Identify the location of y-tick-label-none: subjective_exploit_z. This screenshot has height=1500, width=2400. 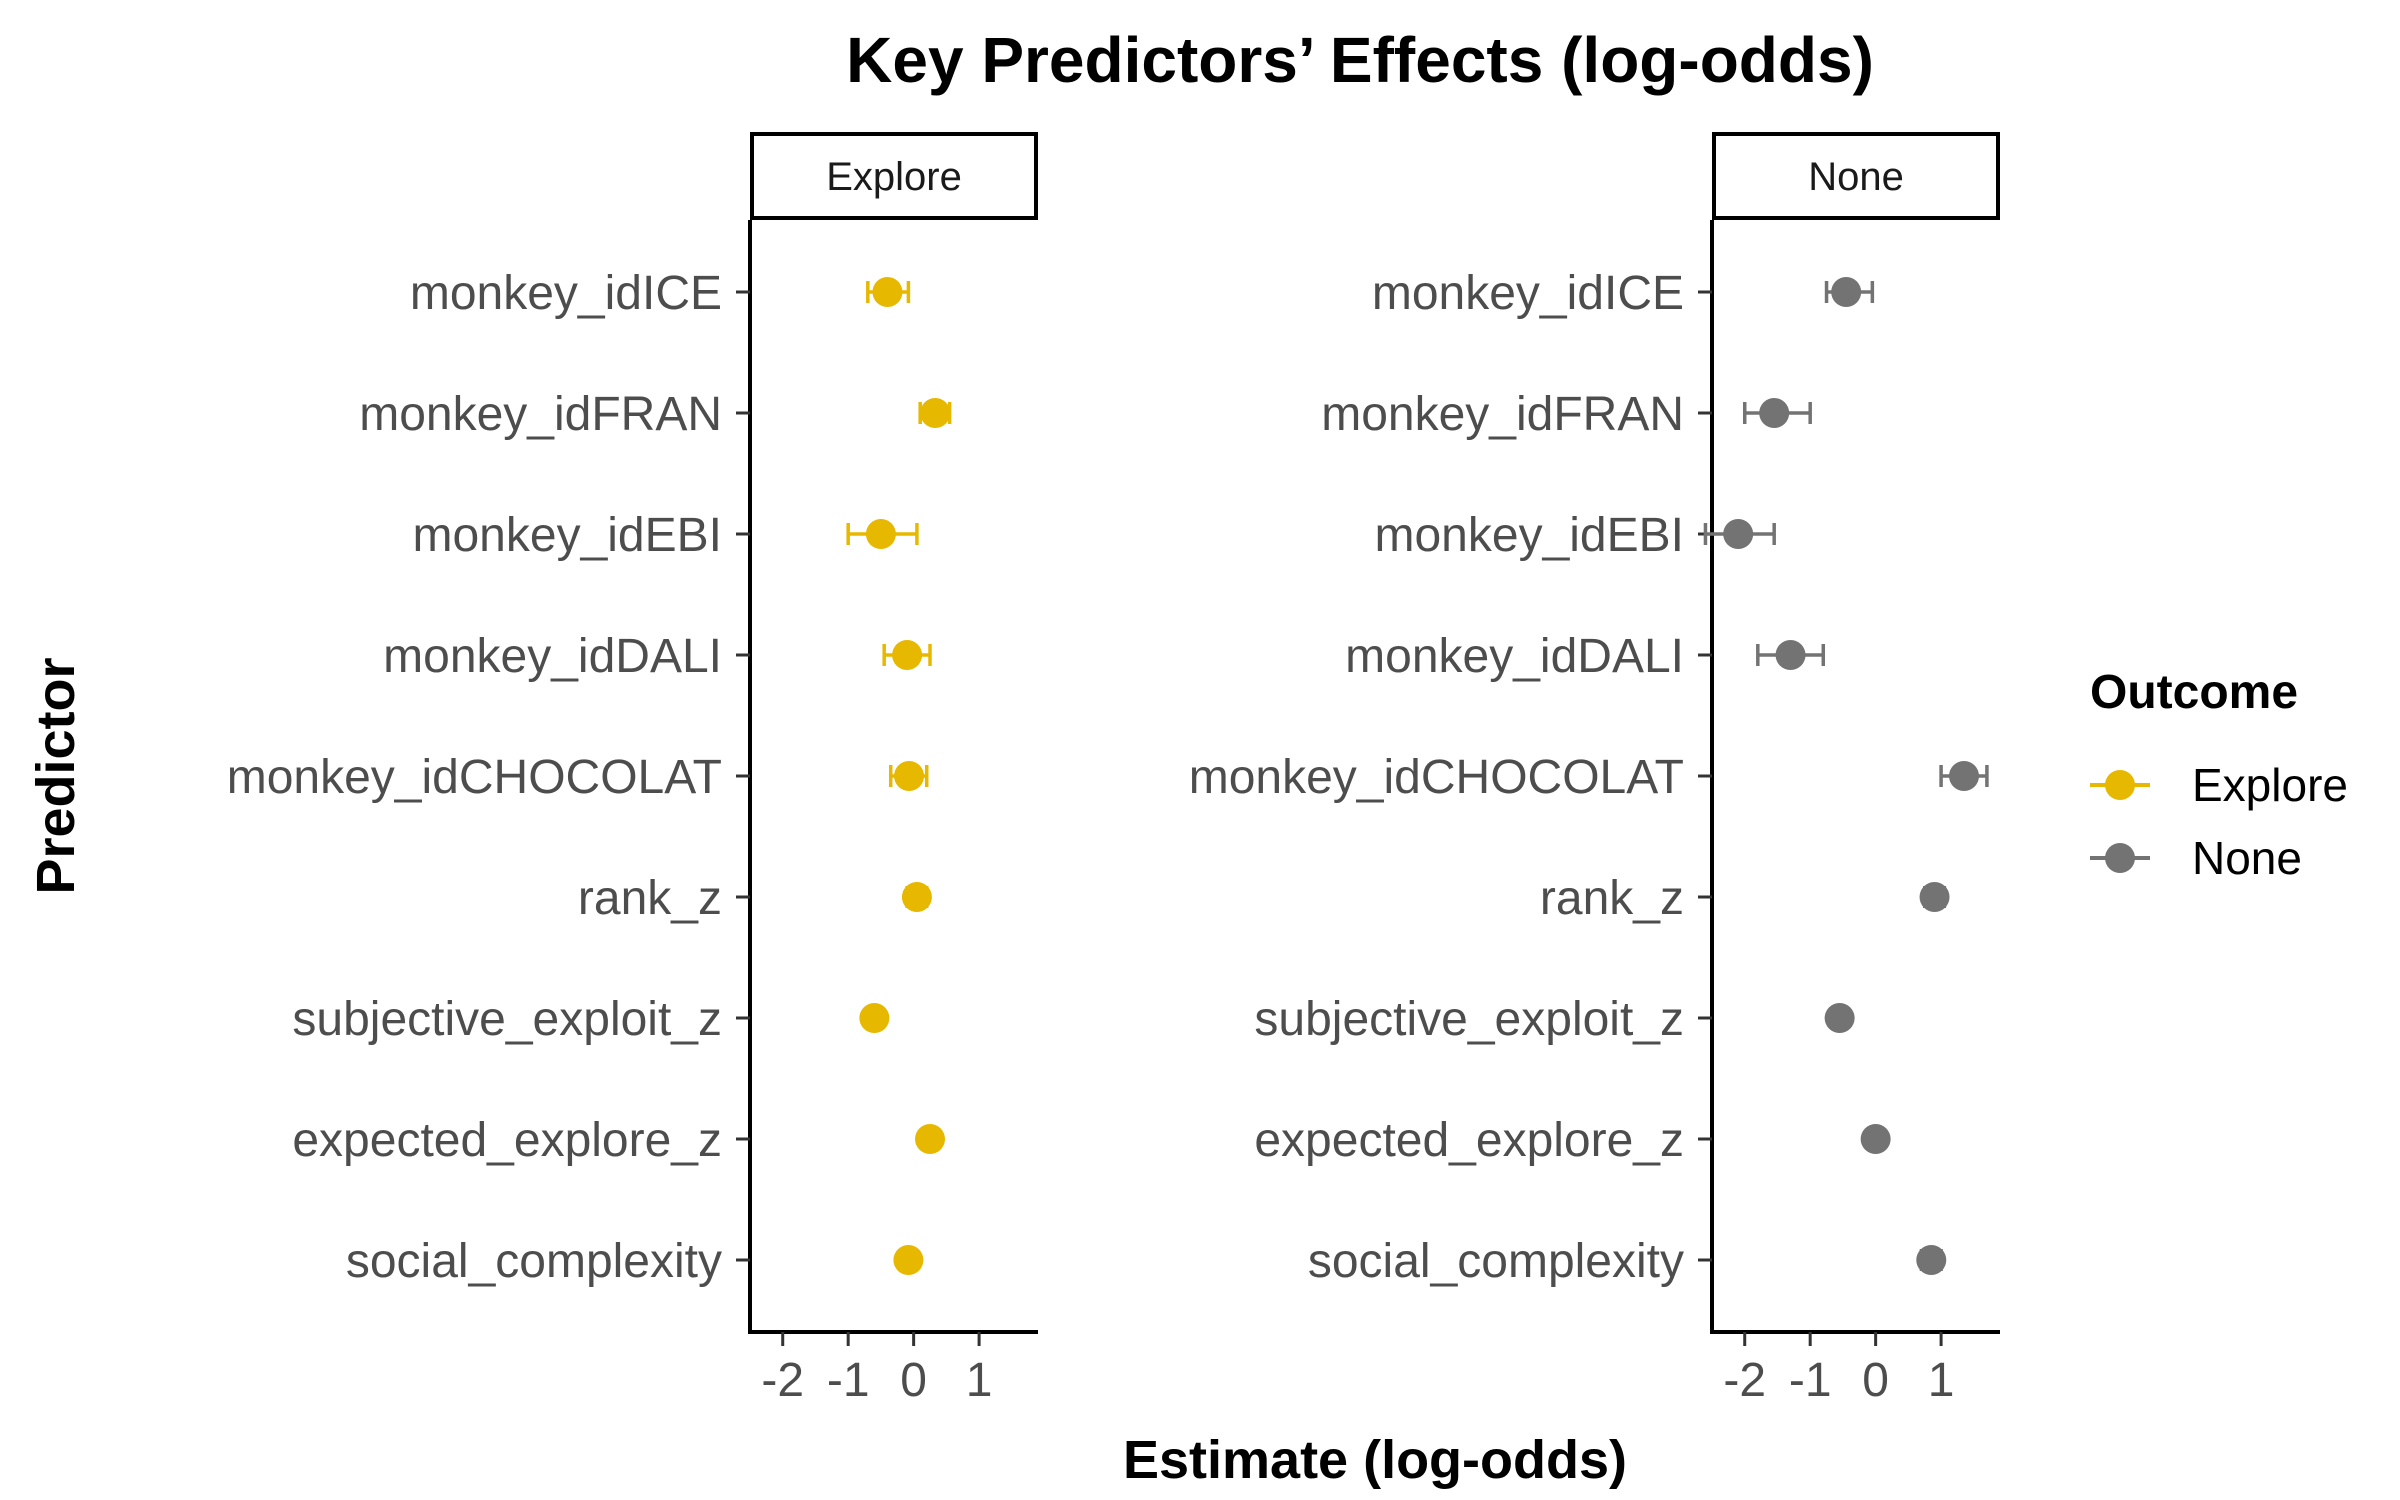
(1469, 1019).